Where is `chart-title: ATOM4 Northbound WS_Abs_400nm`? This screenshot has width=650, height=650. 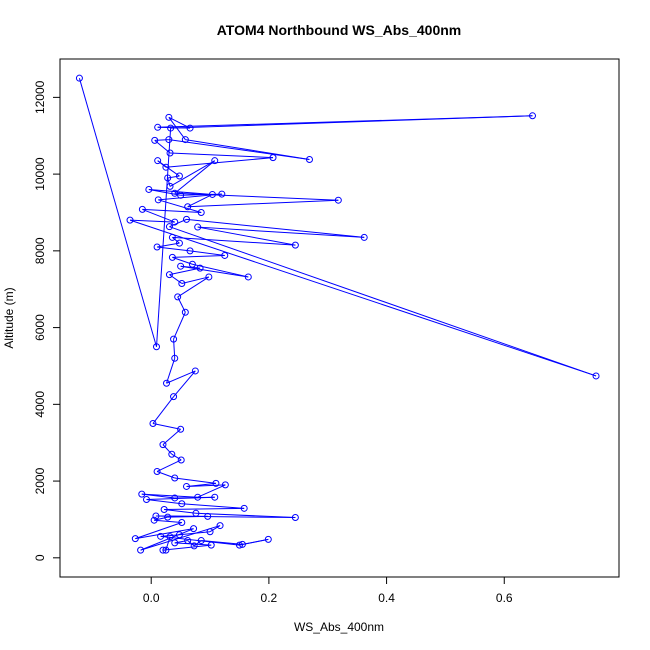 chart-title: ATOM4 Northbound WS_Abs_400nm is located at coordinates (339, 30).